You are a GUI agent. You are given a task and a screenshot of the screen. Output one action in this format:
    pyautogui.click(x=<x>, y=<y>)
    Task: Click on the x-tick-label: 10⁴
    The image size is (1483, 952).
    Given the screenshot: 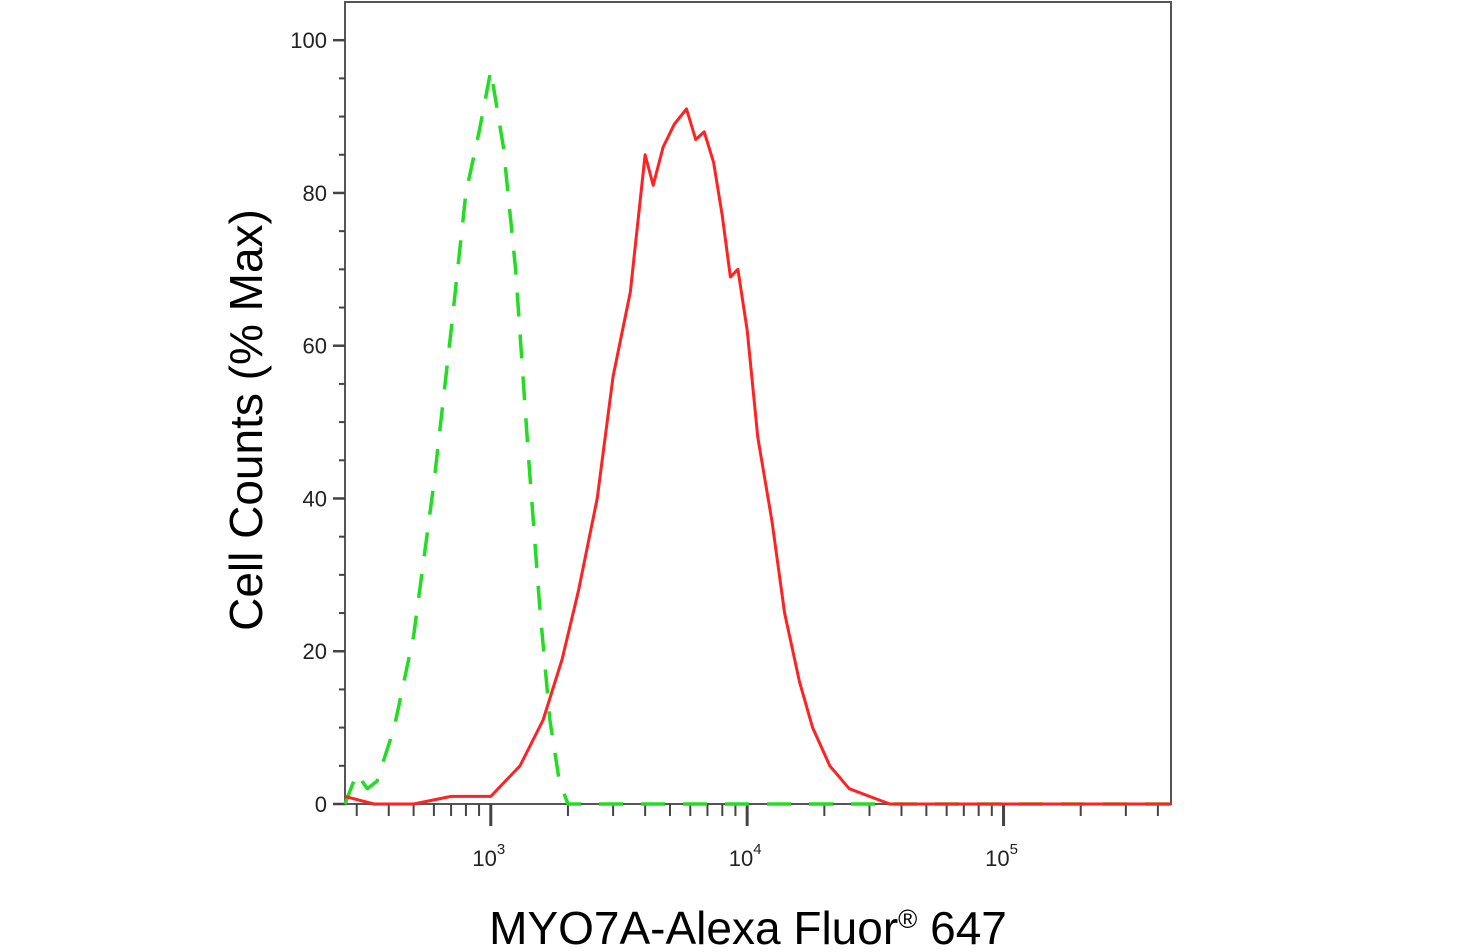 What is the action you would take?
    pyautogui.click(x=745, y=856)
    